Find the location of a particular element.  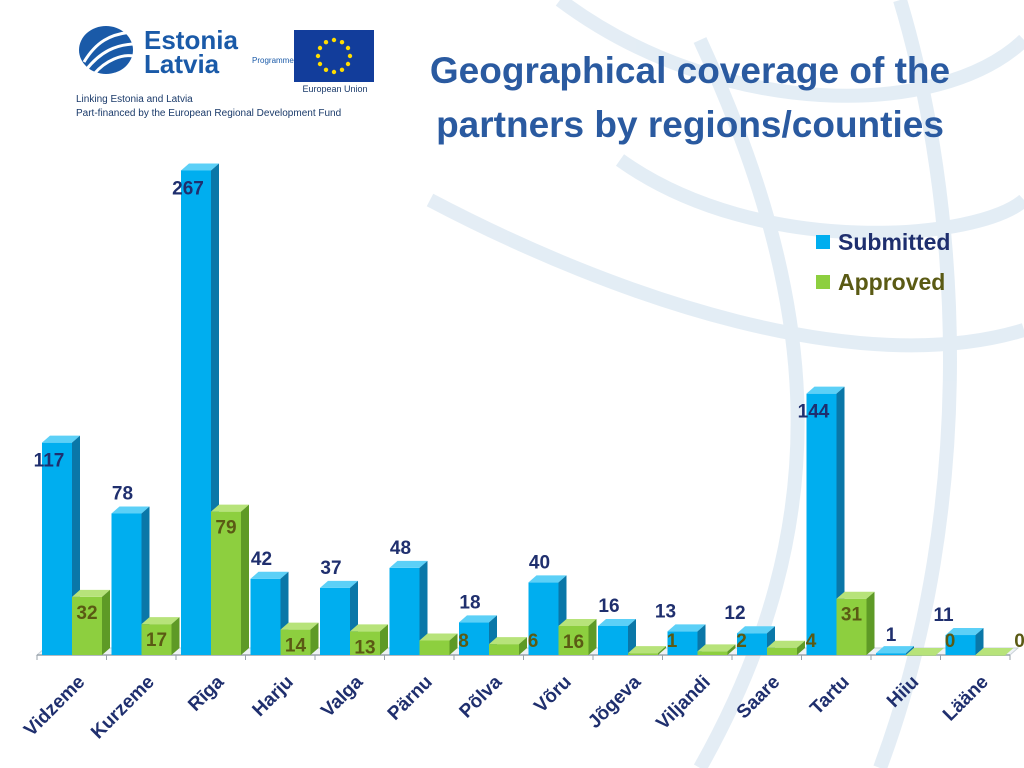

legend-swatch-submitted is located at coordinates (823, 242).